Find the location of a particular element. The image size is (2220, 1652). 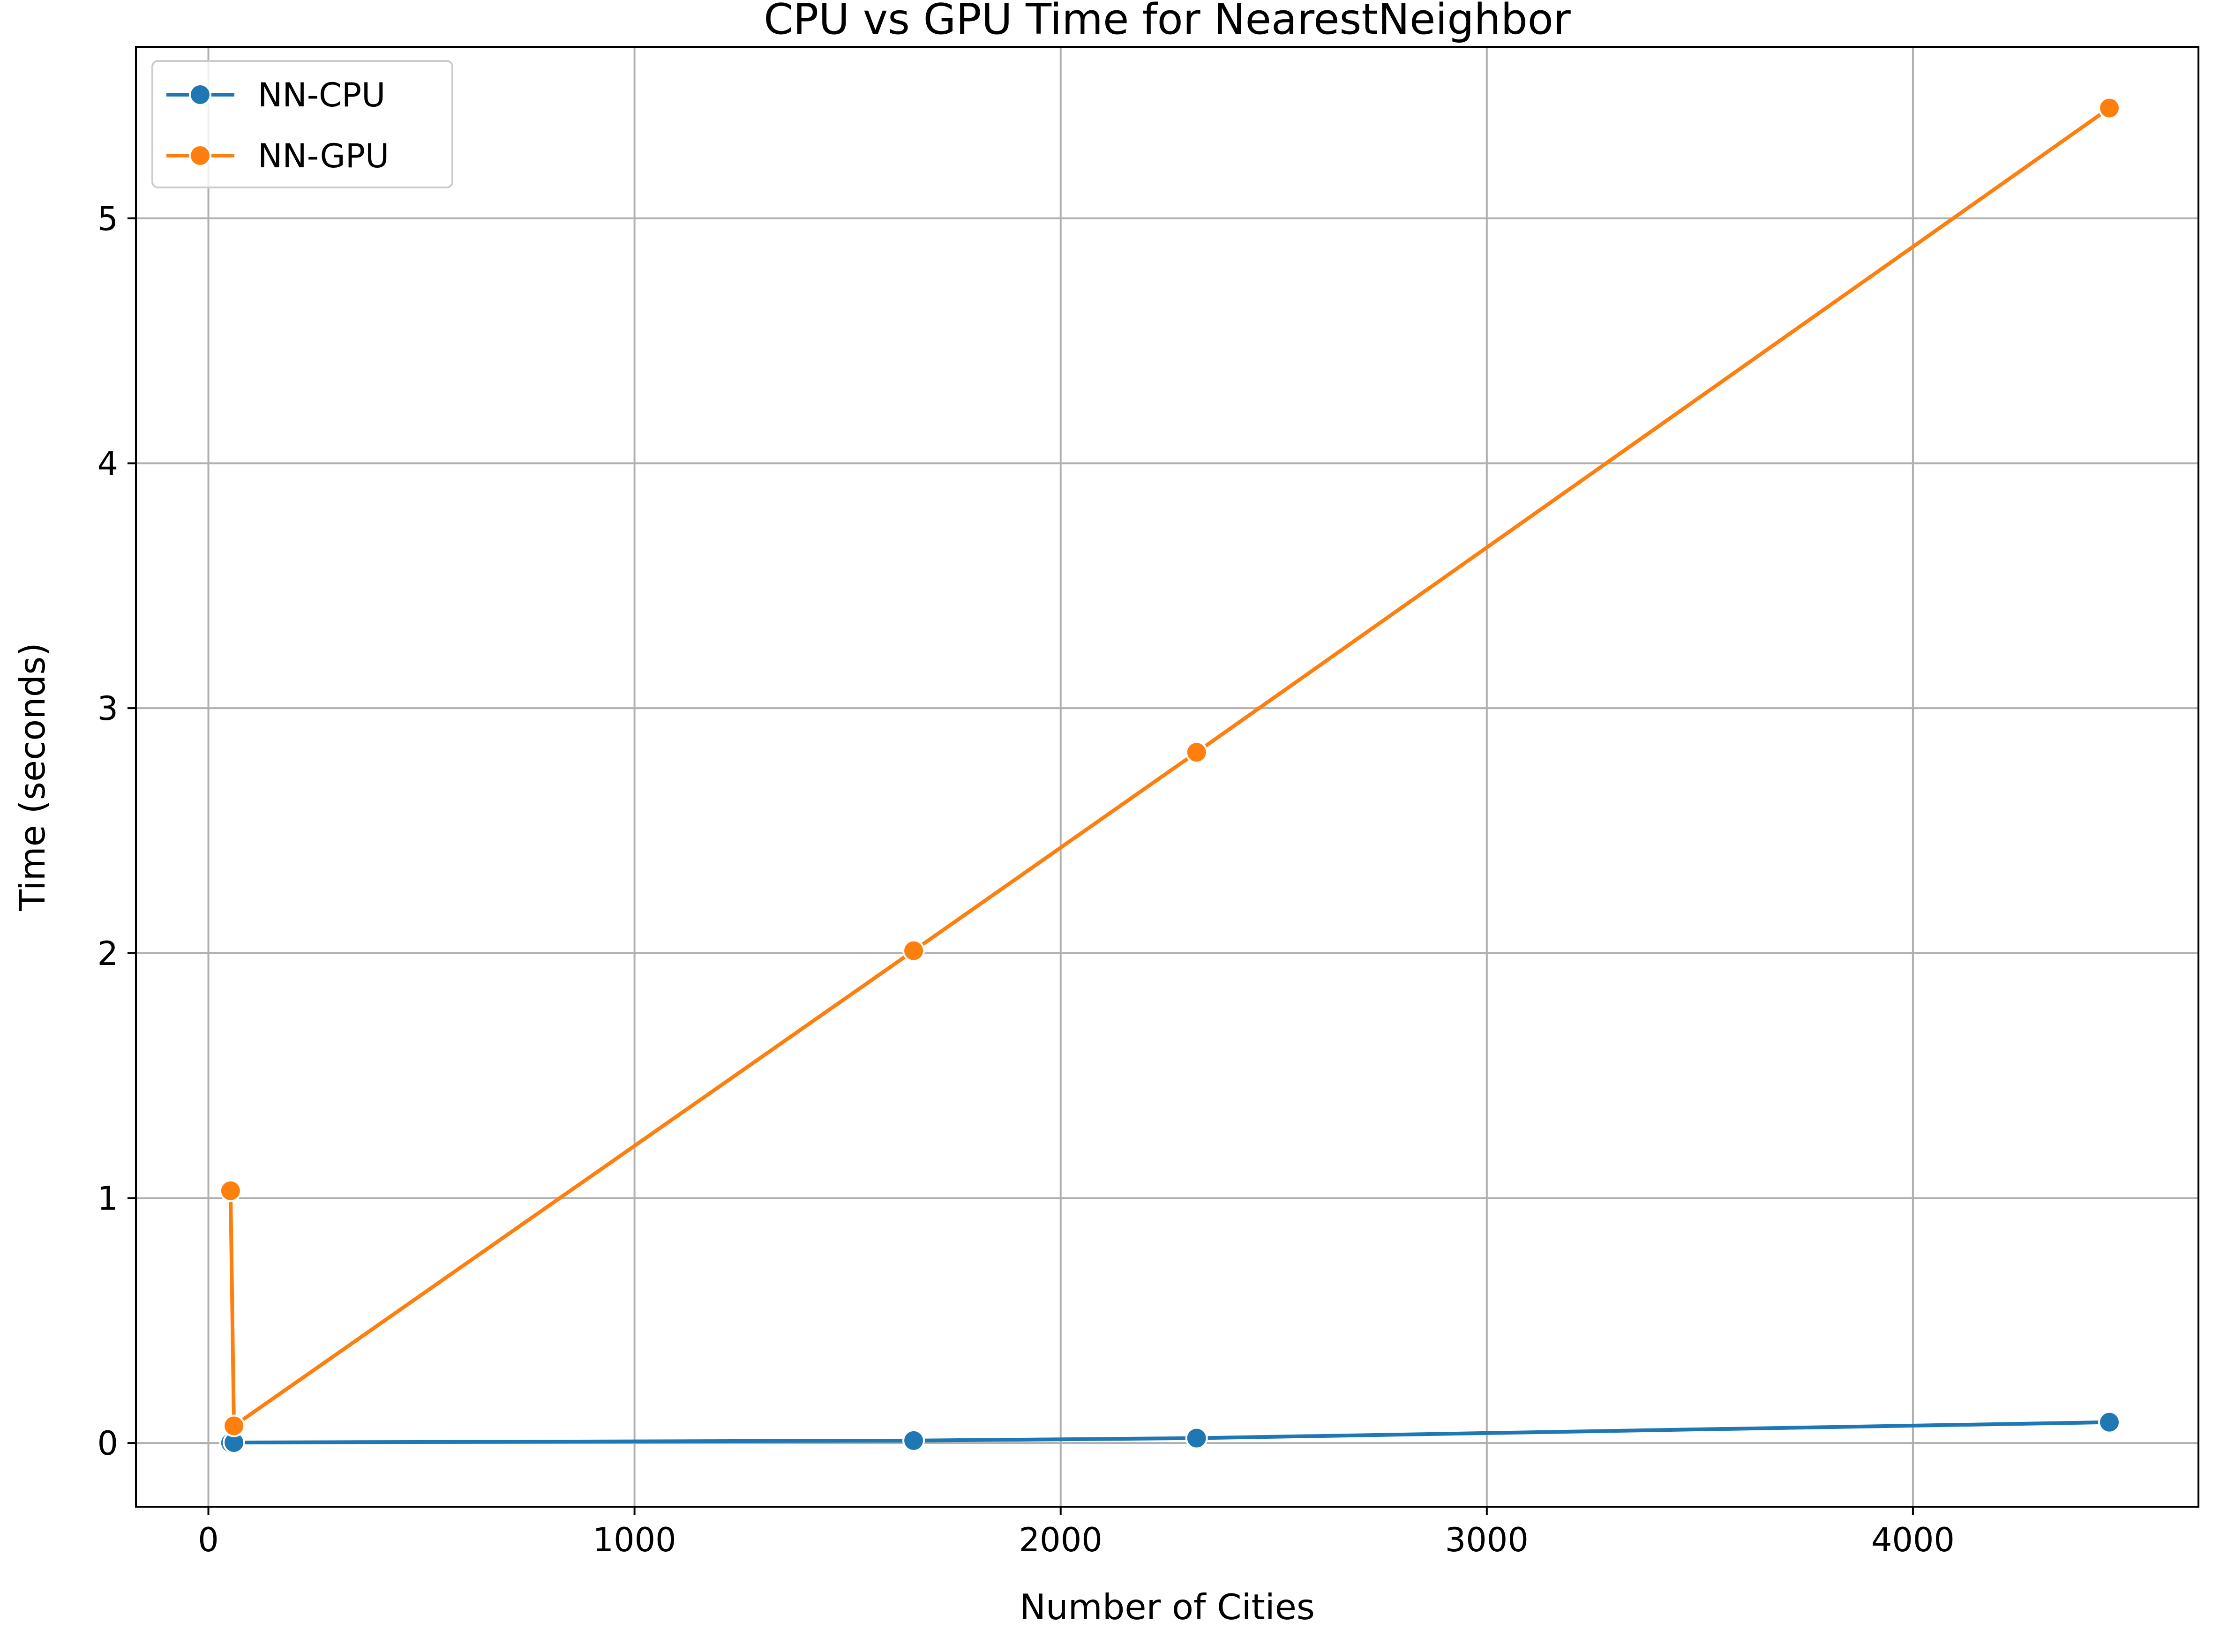

x-axis-label: Number of Cities is located at coordinates (1167, 1607).